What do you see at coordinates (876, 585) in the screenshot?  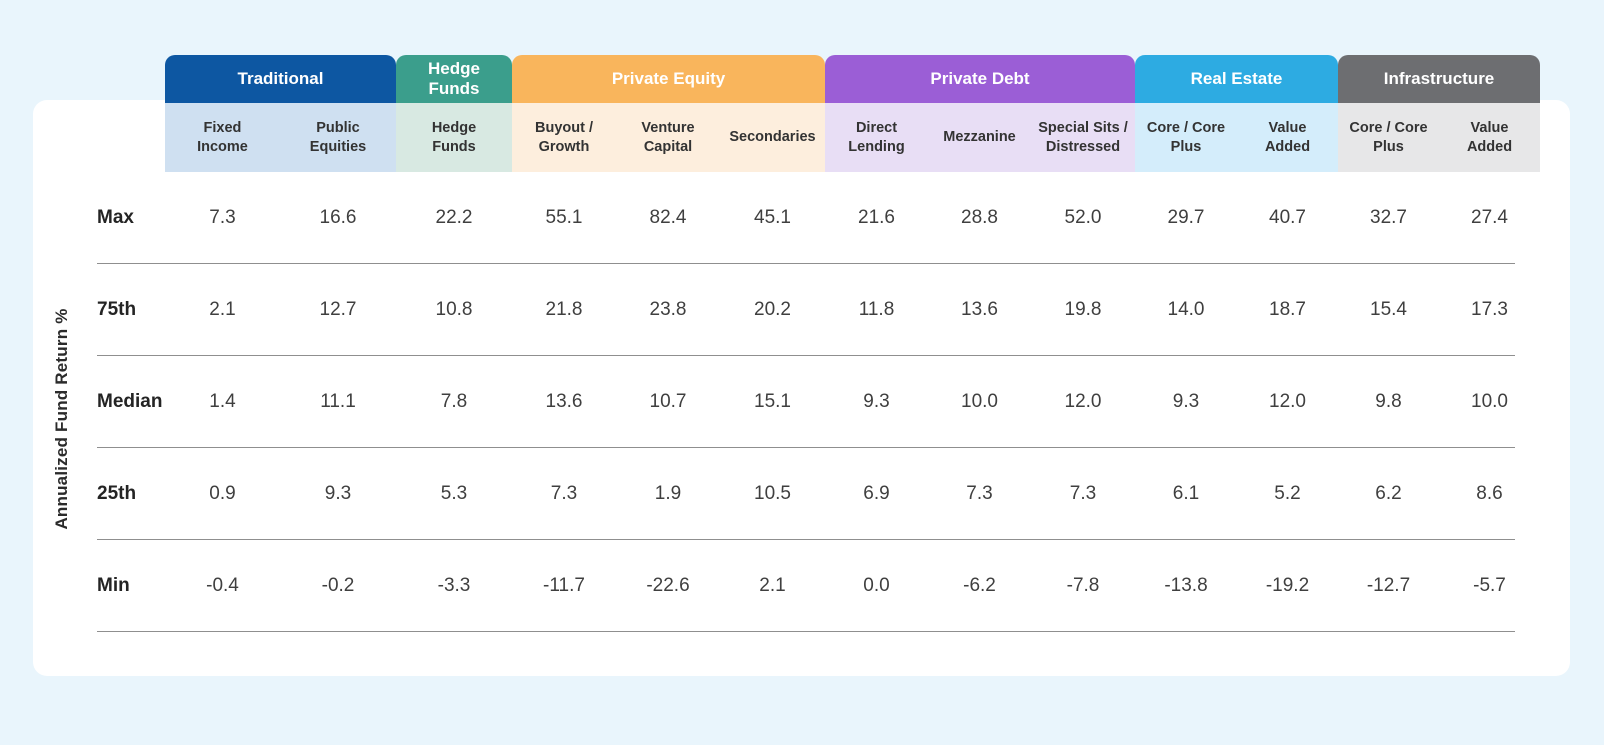 I see `cell-value: 0.0` at bounding box center [876, 585].